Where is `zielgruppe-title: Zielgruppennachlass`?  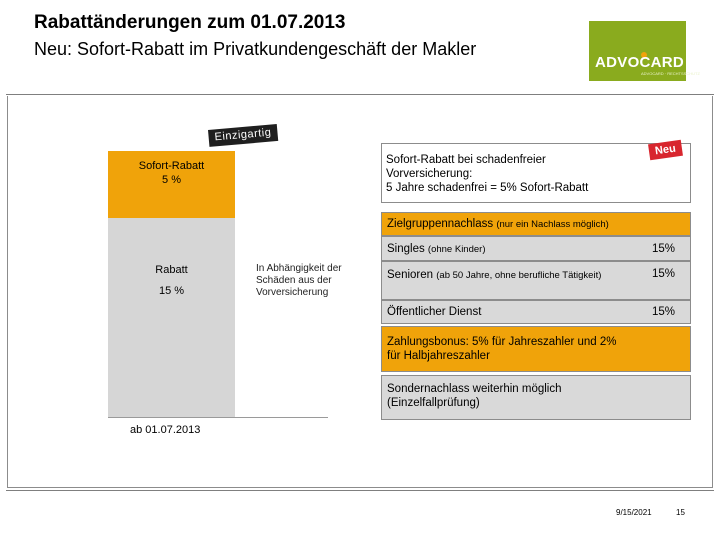 zielgruppe-title: Zielgruppennachlass is located at coordinates (440, 224).